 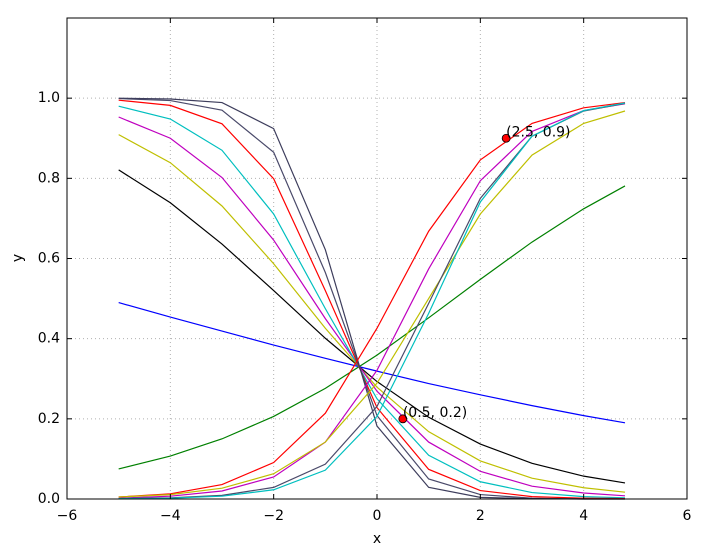 What do you see at coordinates (18, 258) in the screenshot?
I see `y-axis-label: y` at bounding box center [18, 258].